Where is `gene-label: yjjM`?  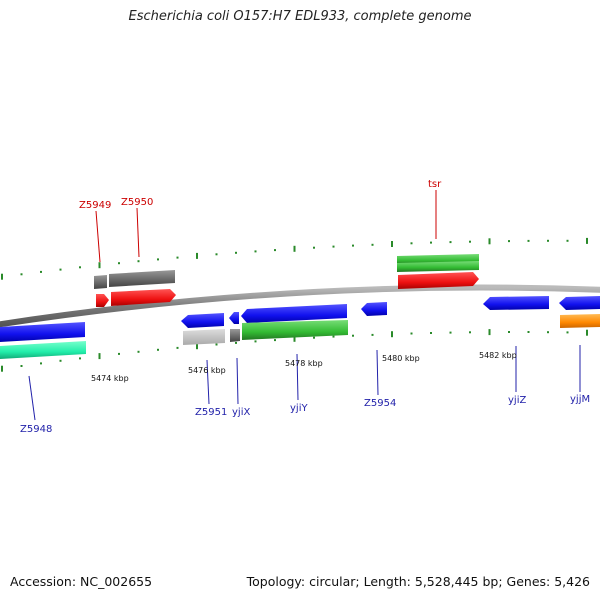 gene-label: yjjM is located at coordinates (580, 399).